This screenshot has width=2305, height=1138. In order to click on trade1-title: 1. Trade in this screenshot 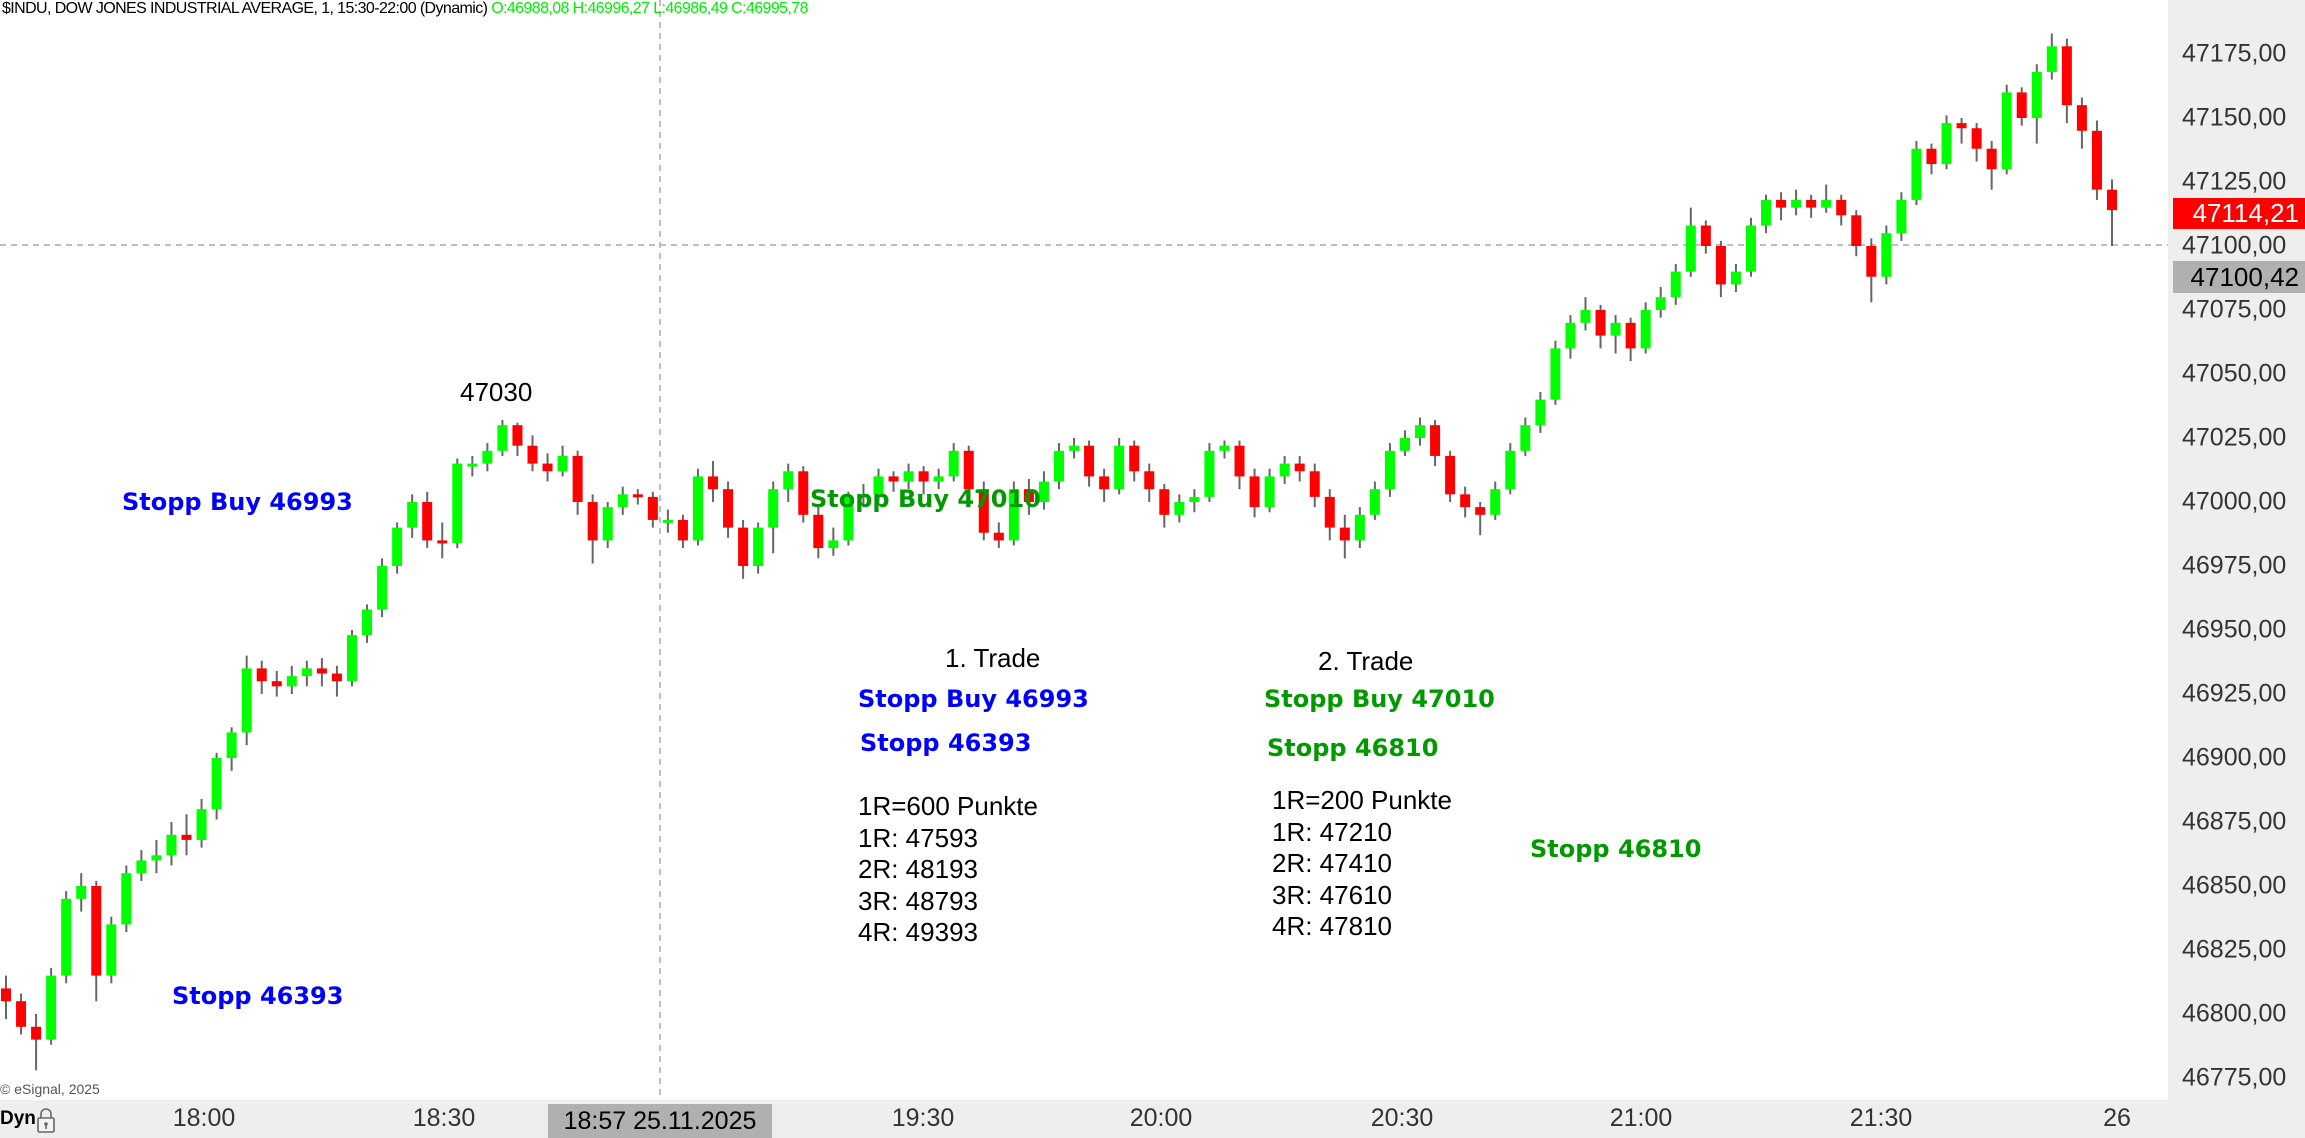, I will do `click(993, 658)`.